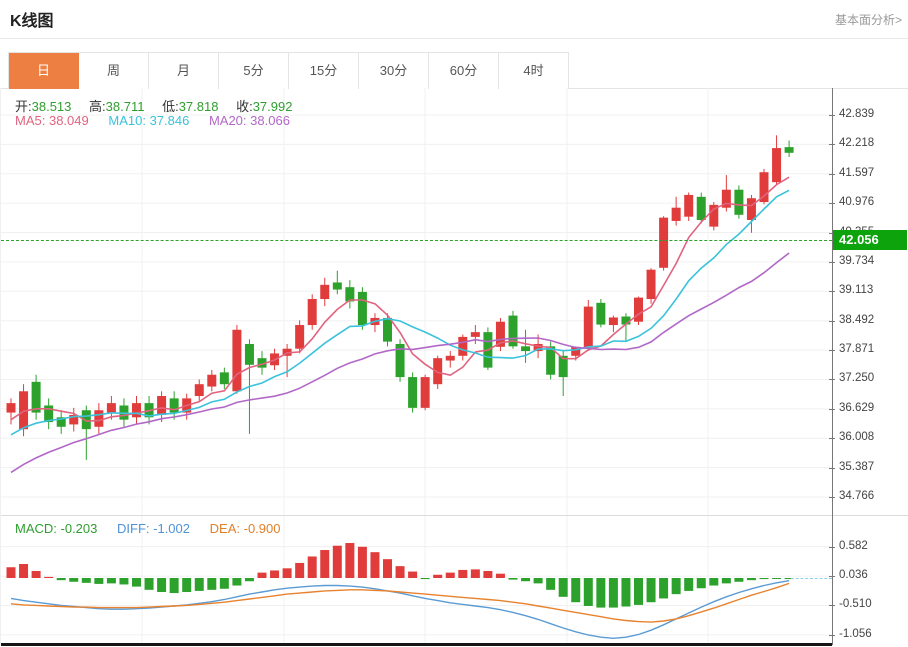 The height and width of the screenshot is (647, 908). I want to click on axis-tick-label: 39.734, so click(857, 260).